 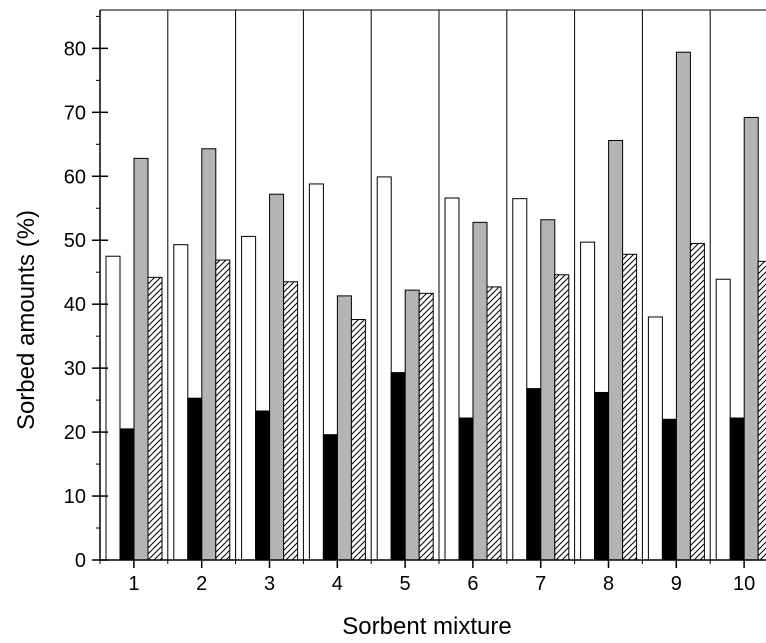 I want to click on x-tick-label: 9, so click(x=676, y=584).